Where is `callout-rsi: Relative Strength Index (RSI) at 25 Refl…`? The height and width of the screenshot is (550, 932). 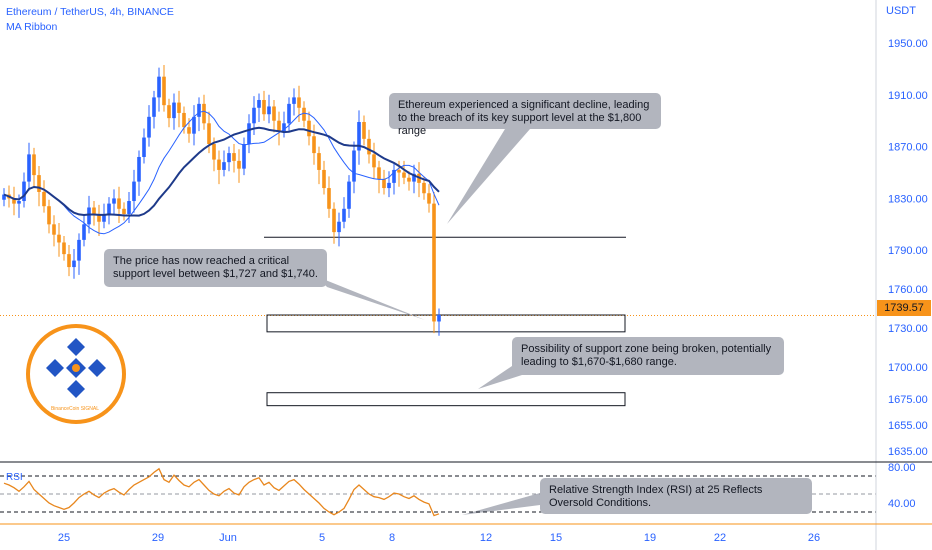
callout-rsi: Relative Strength Index (RSI) at 25 Refl… is located at coordinates (676, 496).